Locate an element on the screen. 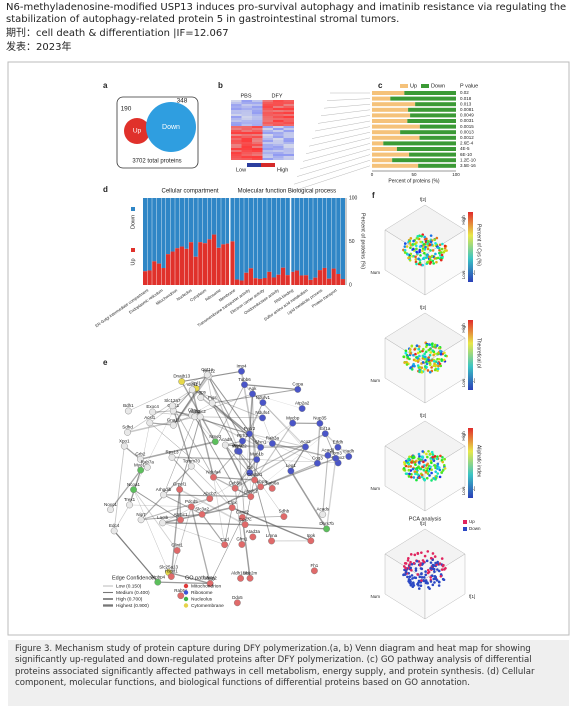  row-guide is located at coordinates (345, 112).